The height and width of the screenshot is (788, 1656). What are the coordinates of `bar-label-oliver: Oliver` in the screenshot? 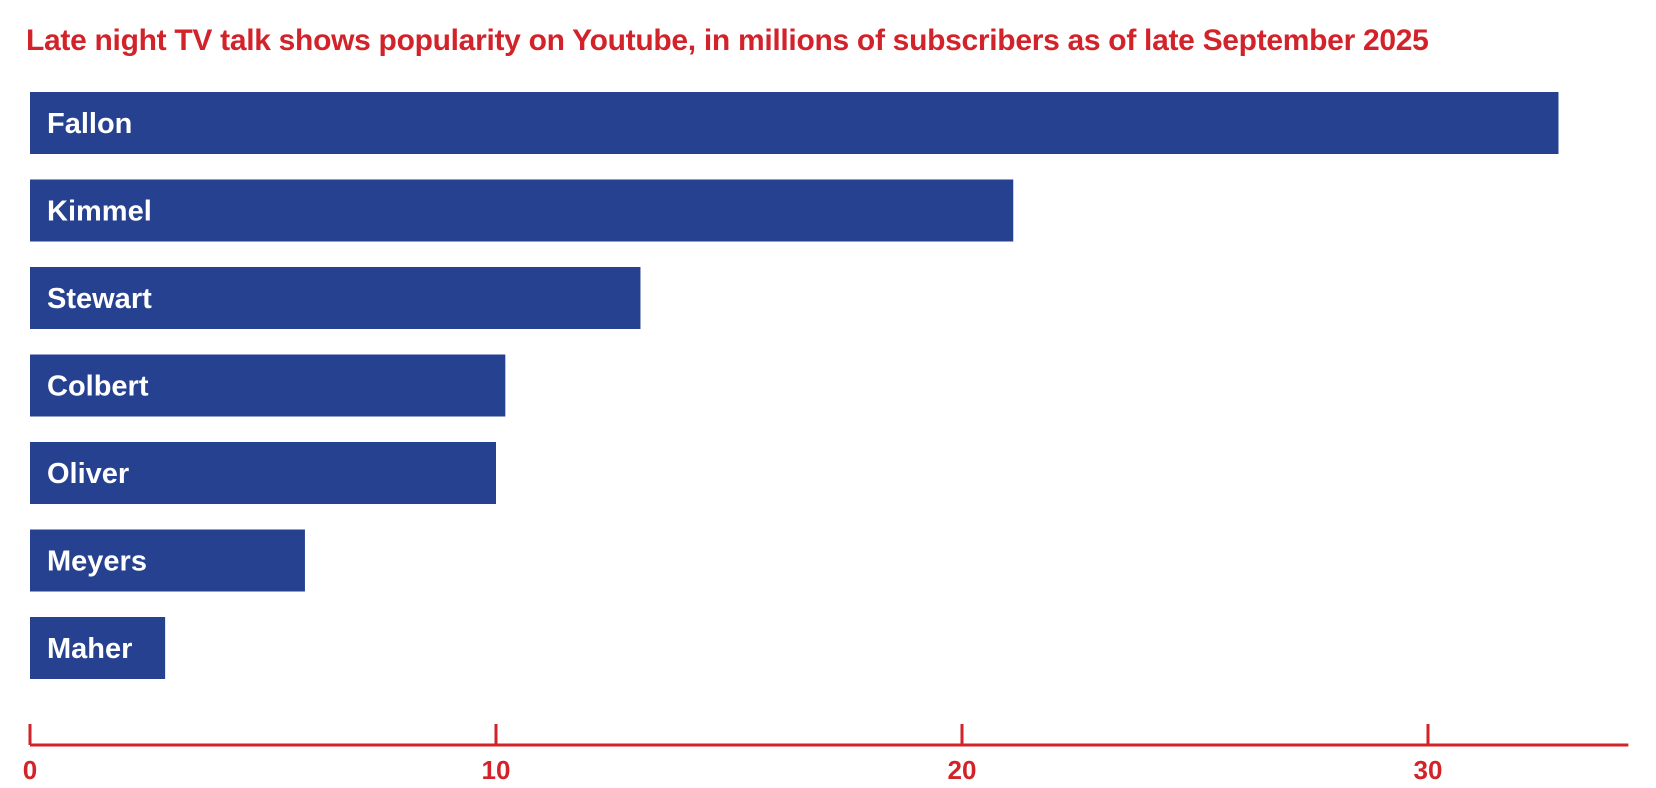 It's located at (88, 474).